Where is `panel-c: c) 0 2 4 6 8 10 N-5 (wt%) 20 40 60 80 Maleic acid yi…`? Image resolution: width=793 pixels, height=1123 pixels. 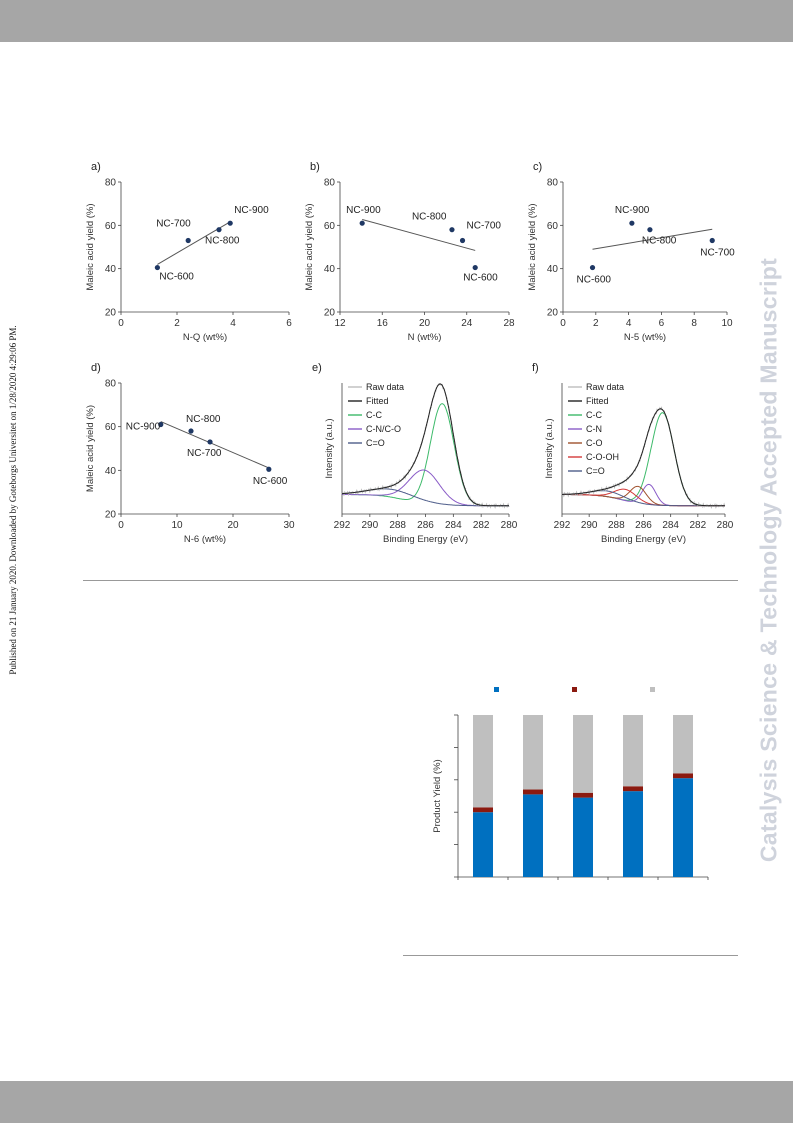
panel-c: c) 0 2 4 6 8 10 N-5 (wt%) 20 40 60 80 Maleic acid yi… is located at coordinates (631, 252).